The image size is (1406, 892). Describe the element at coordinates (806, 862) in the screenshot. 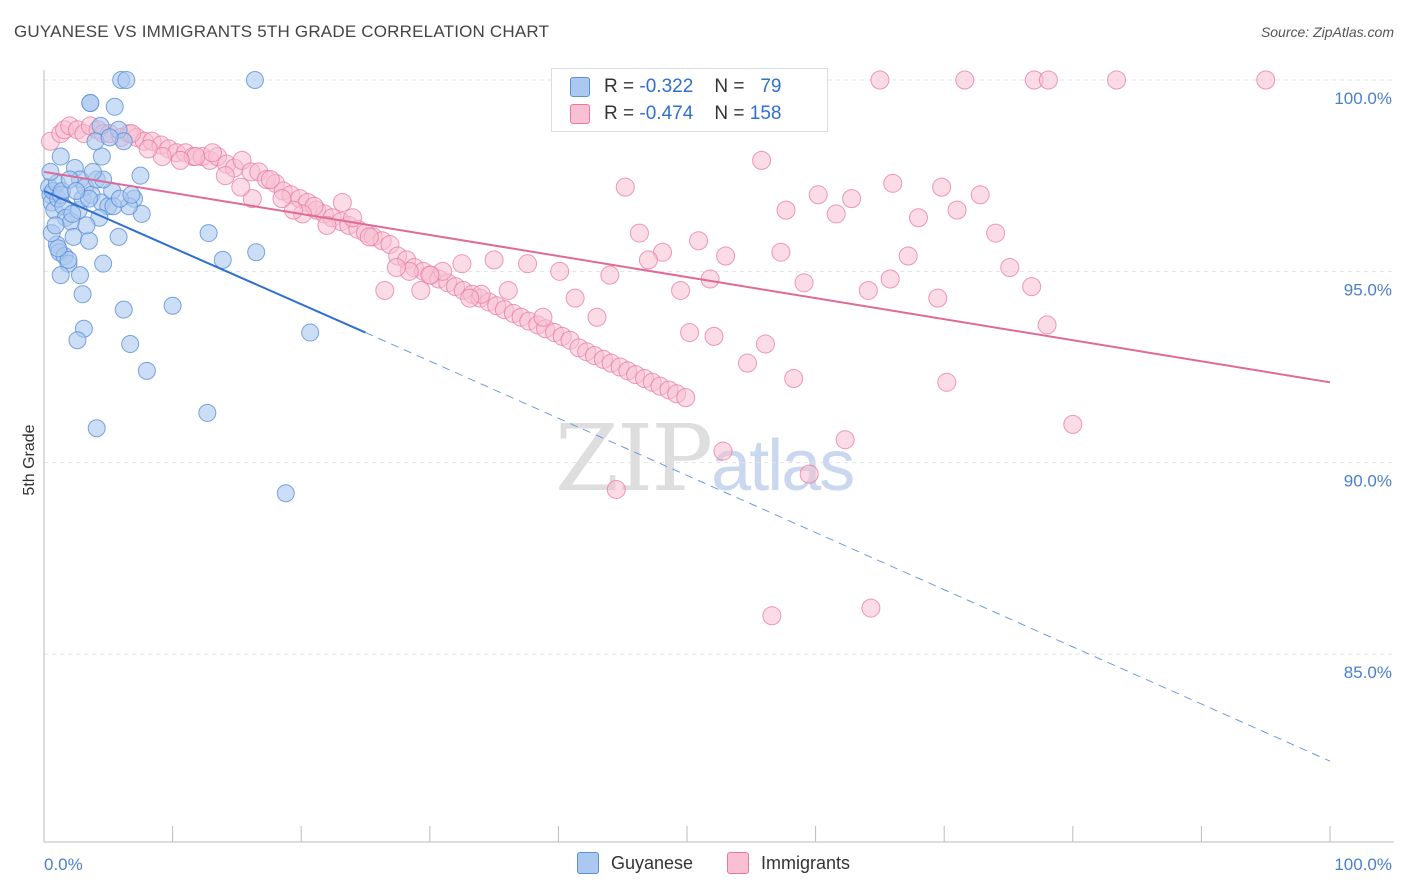

I see `series-legend-label-immigrants: Immigrants` at that location.